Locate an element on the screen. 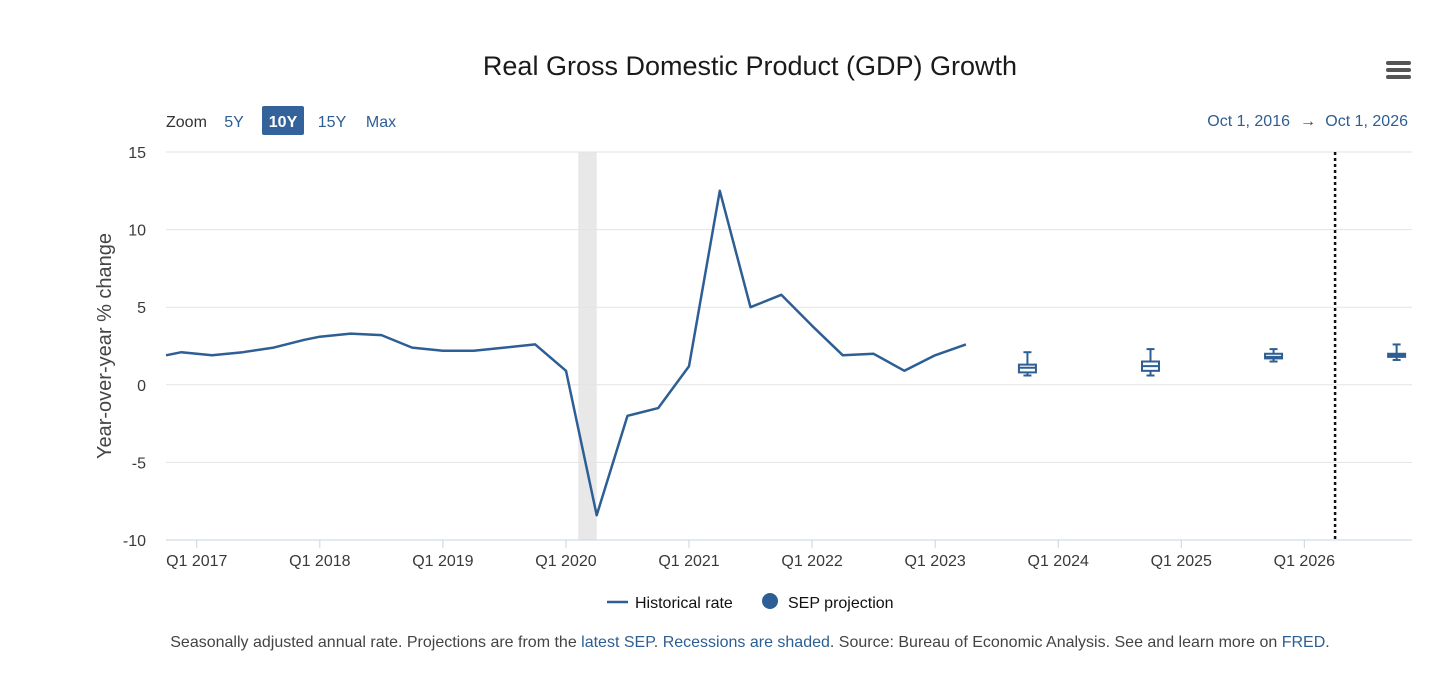  footnote-text-2: . is located at coordinates (658, 642).